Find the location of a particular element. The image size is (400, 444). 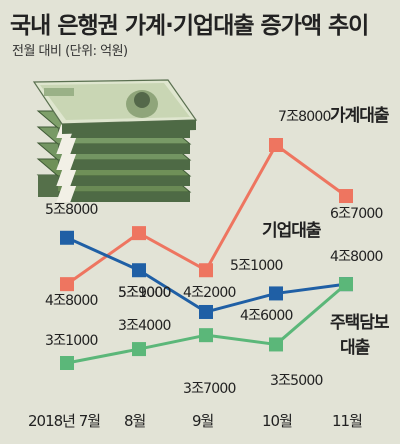

series-label-household: 가계대출 is located at coordinates (360, 116).